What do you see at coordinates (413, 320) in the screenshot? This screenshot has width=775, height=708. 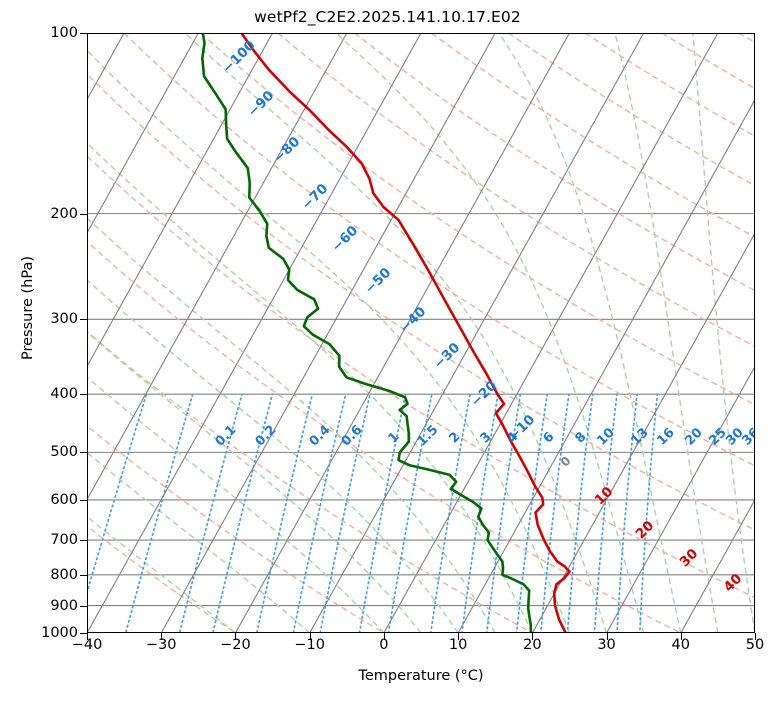 I see `inline-label: −40` at bounding box center [413, 320].